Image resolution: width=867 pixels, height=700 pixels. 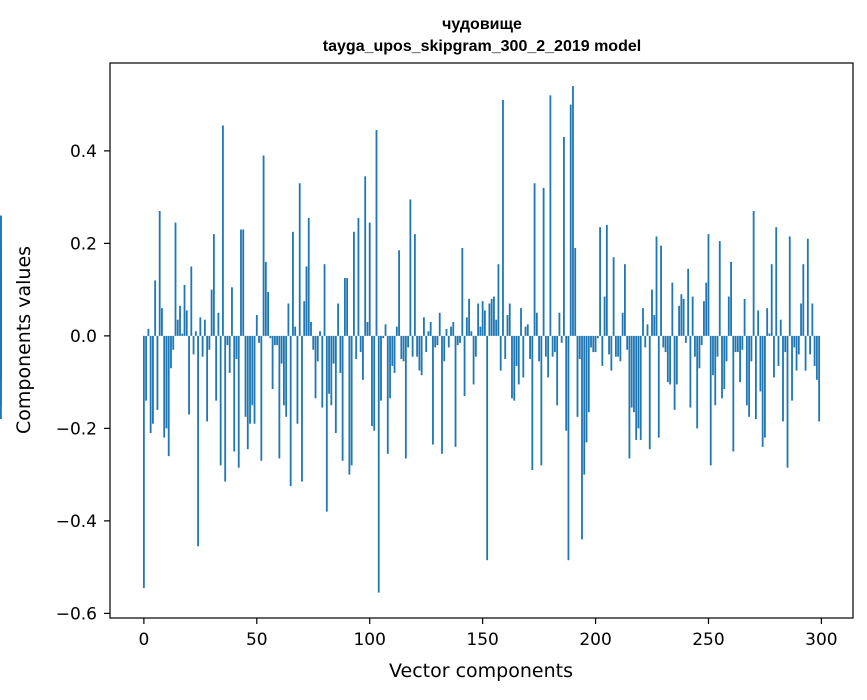 I want to click on x-tick-label: 200, so click(x=595, y=640).